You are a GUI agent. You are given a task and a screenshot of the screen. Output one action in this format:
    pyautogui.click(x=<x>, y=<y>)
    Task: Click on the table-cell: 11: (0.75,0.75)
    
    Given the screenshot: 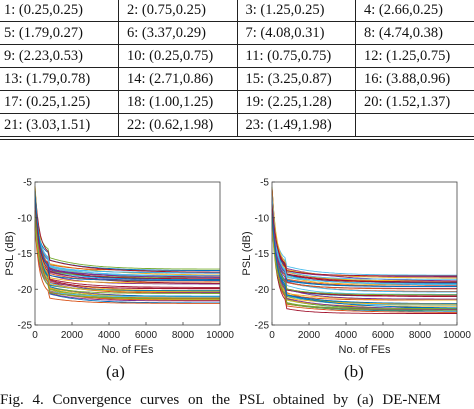 What is the action you would take?
    pyautogui.click(x=296, y=56)
    